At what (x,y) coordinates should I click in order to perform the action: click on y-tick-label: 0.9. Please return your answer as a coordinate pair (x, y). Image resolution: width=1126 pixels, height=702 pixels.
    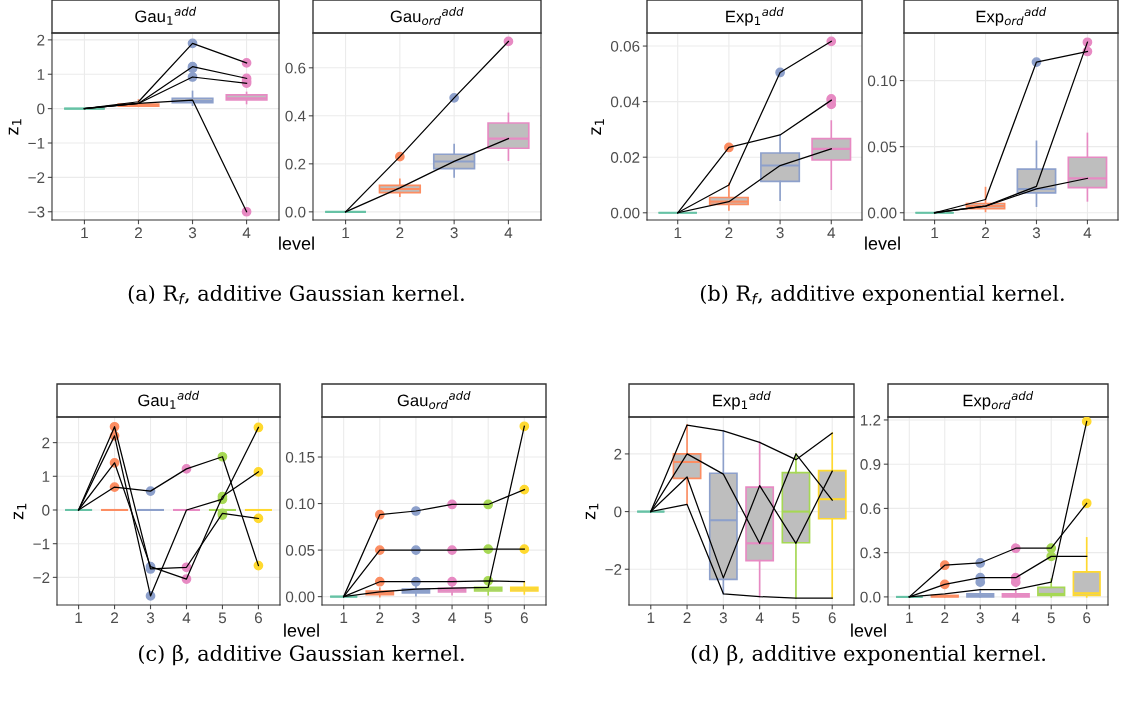
    Looking at the image, I should click on (870, 464).